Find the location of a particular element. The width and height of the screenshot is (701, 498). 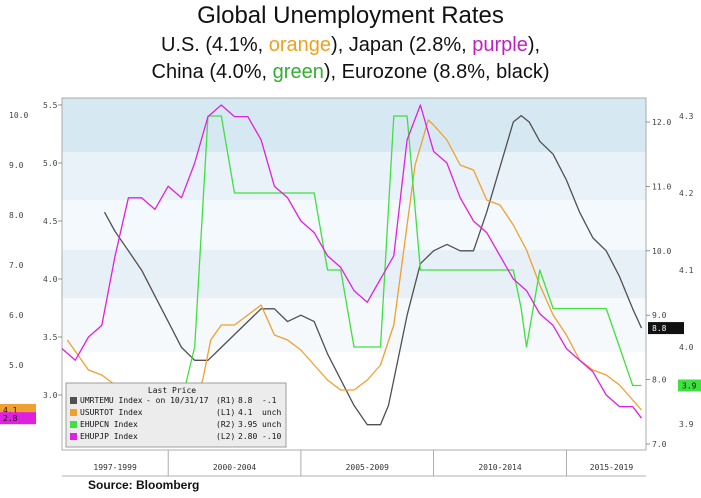

legend-desc: - on 10/31/17 is located at coordinates (177, 400).